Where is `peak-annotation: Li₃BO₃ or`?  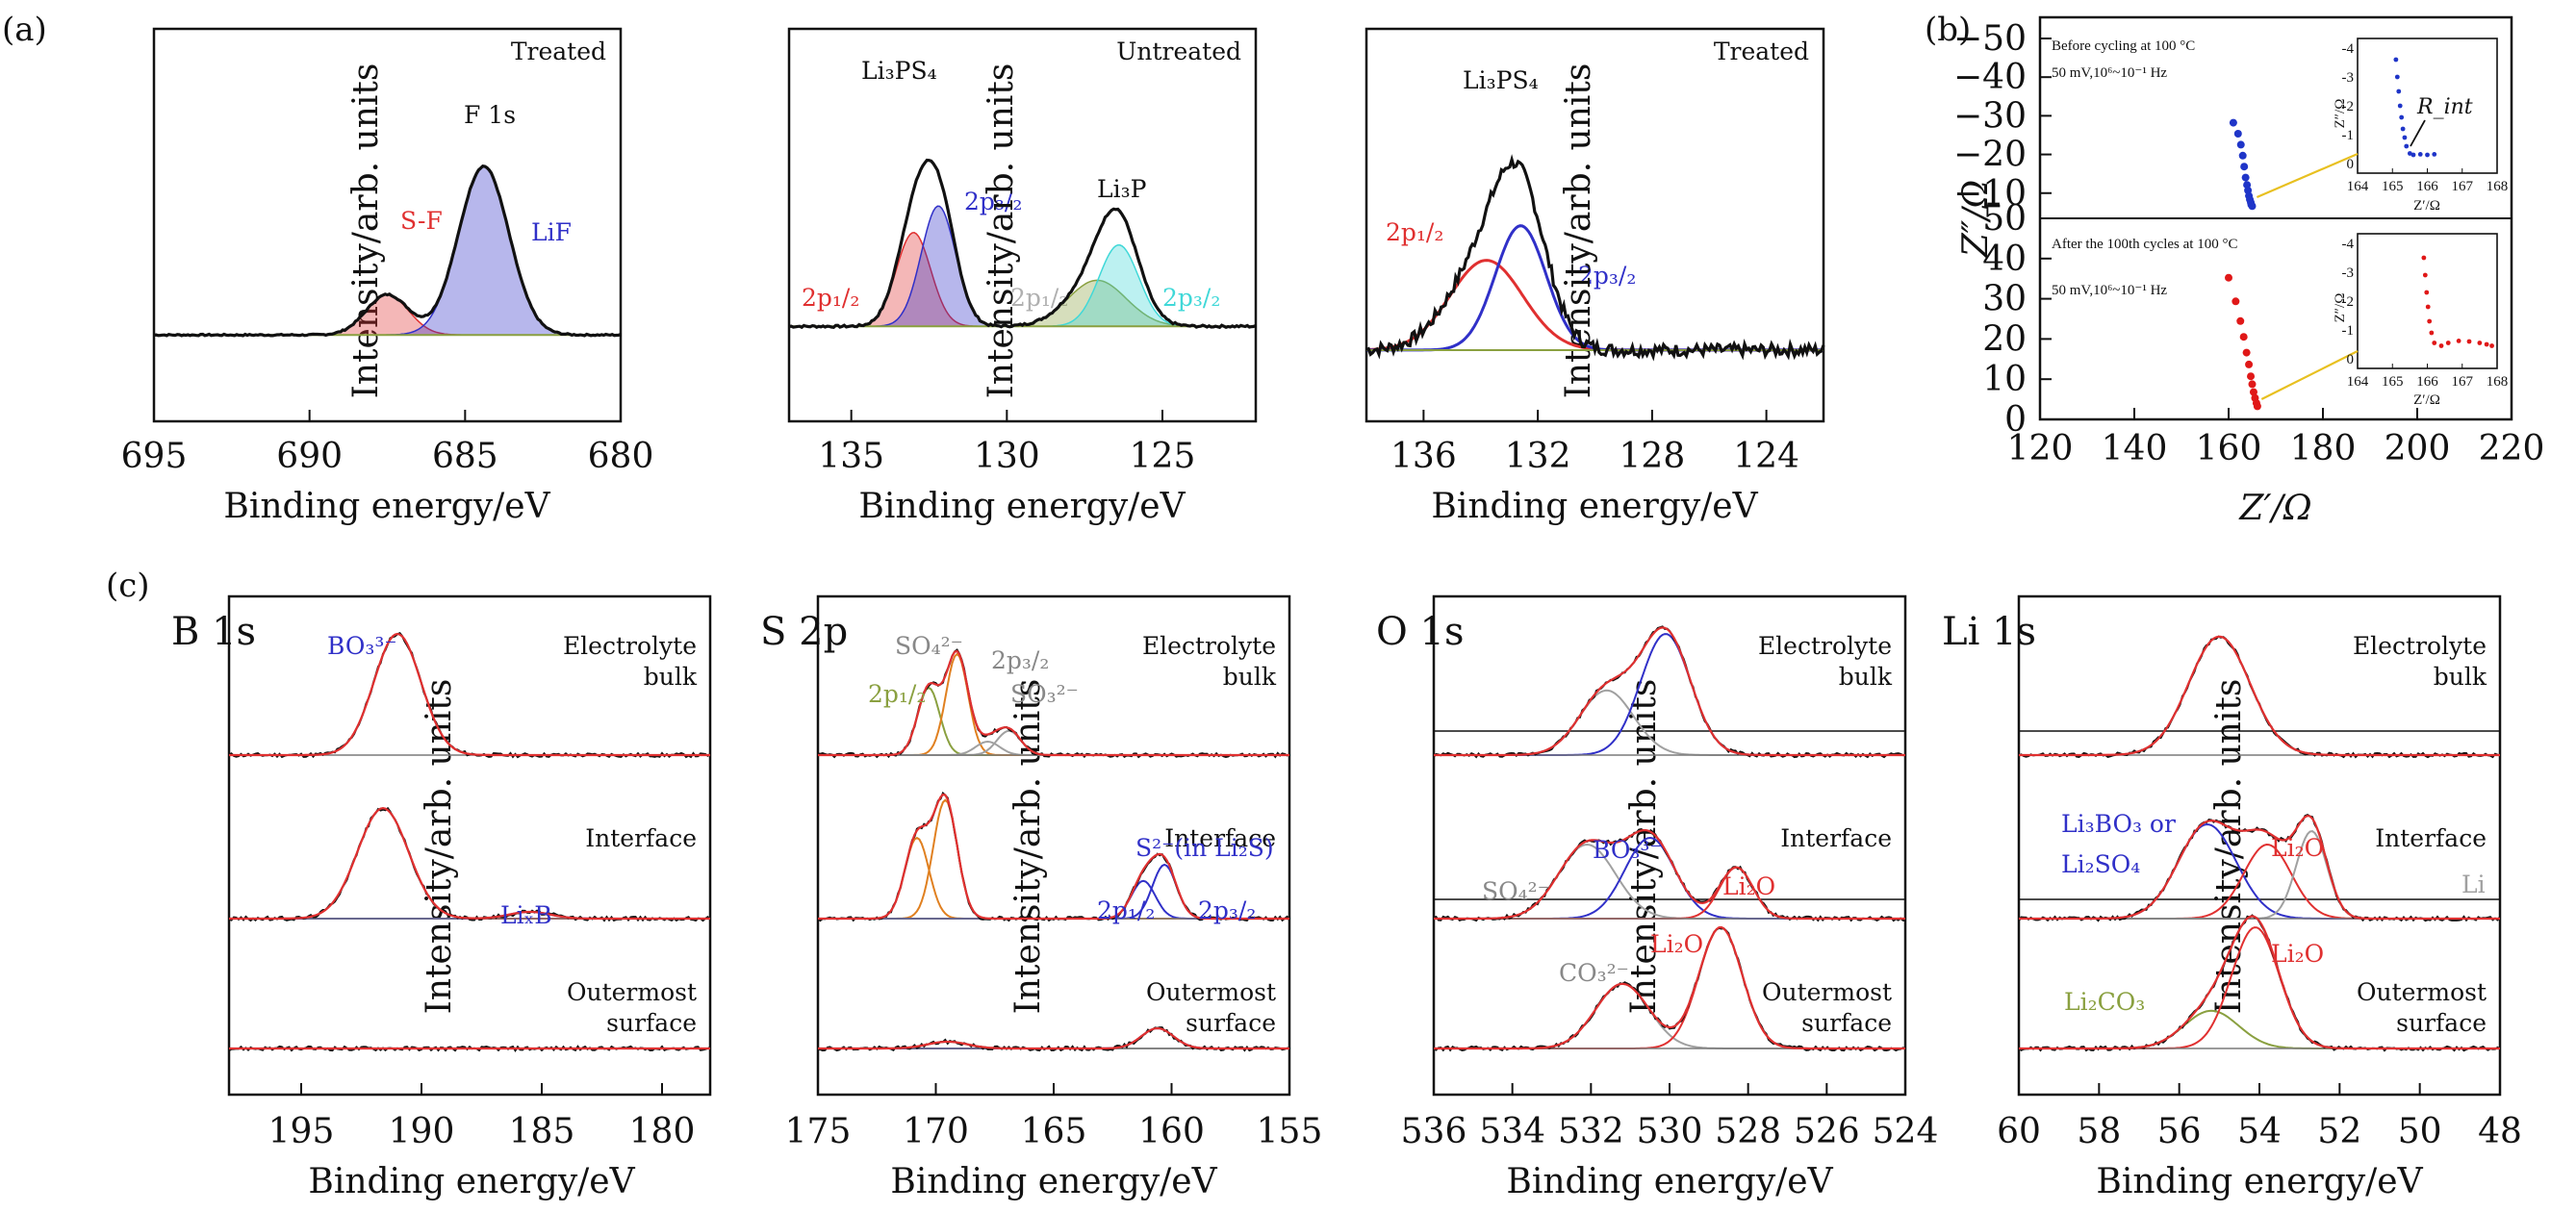 peak-annotation: Li₃BO₃ or is located at coordinates (2118, 824).